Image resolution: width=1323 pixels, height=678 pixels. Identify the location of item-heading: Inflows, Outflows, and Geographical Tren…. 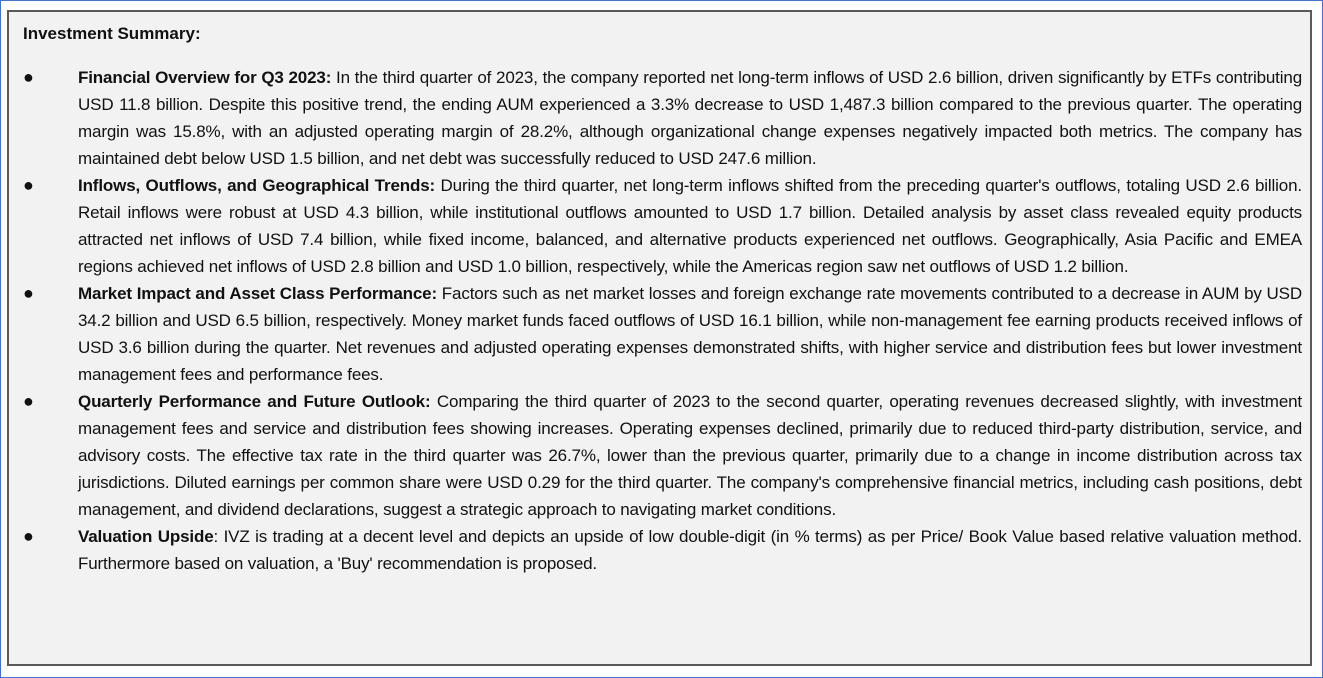
(257, 185).